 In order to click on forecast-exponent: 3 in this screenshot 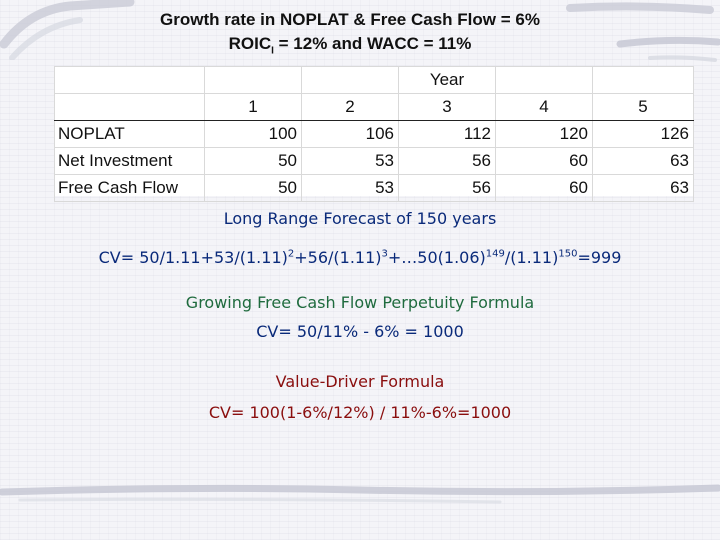, I will do `click(384, 254)`.